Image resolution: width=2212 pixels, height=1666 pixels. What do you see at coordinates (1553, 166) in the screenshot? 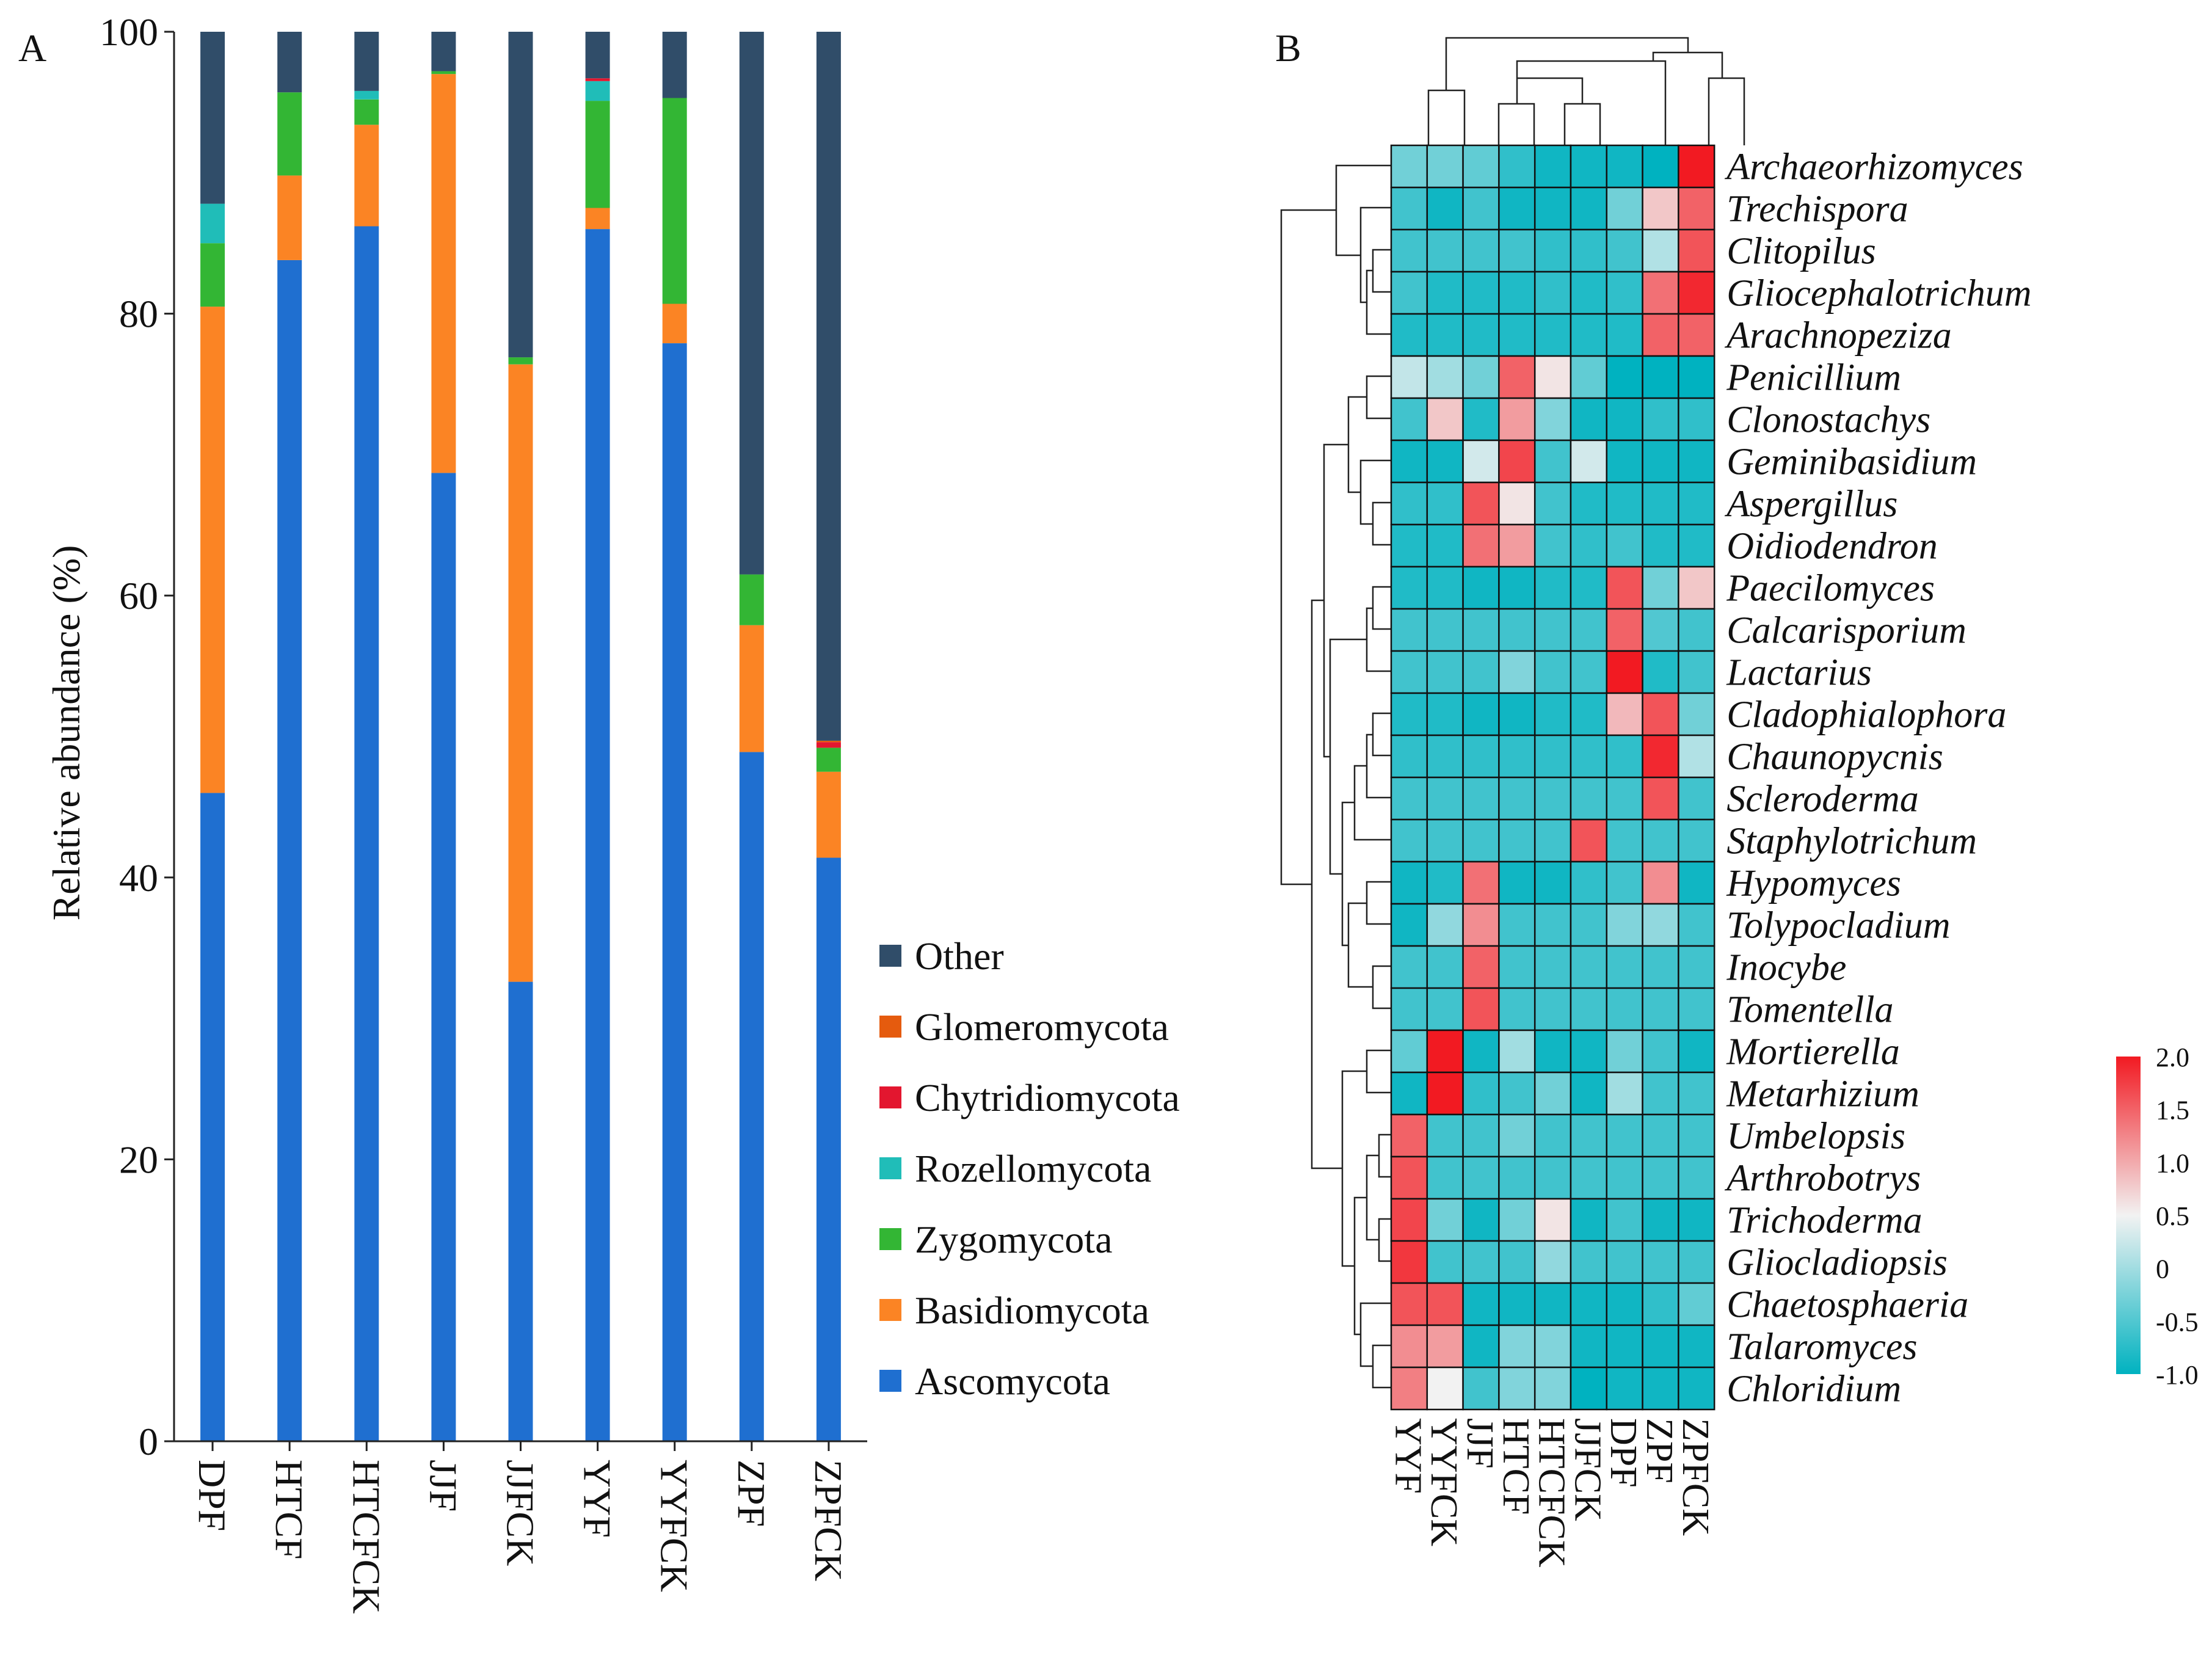
I see `heatmap-cell-archaeorhizomyces-htcfck` at bounding box center [1553, 166].